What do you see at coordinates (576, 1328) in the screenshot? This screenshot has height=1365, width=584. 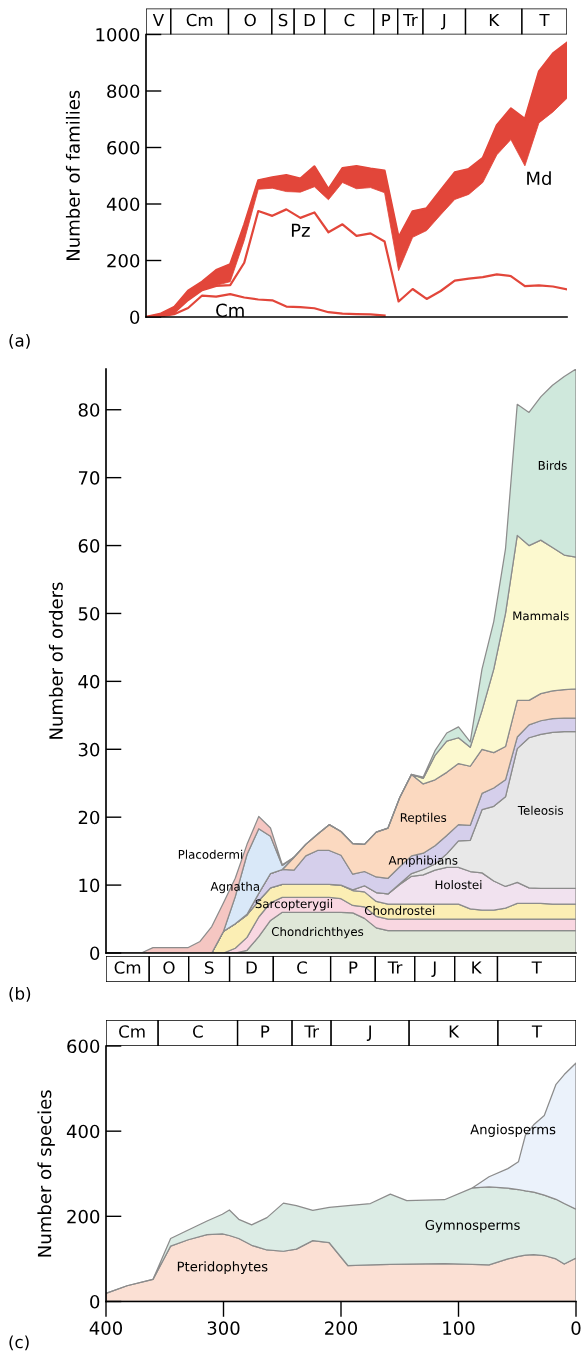 I see `x-tick-label: 0` at bounding box center [576, 1328].